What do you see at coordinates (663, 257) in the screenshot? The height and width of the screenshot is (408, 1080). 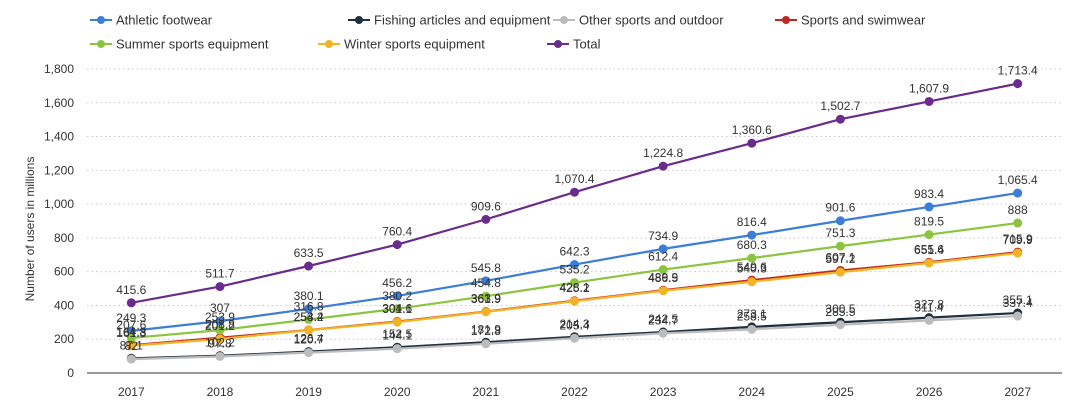 I see `data-label: 612.4` at bounding box center [663, 257].